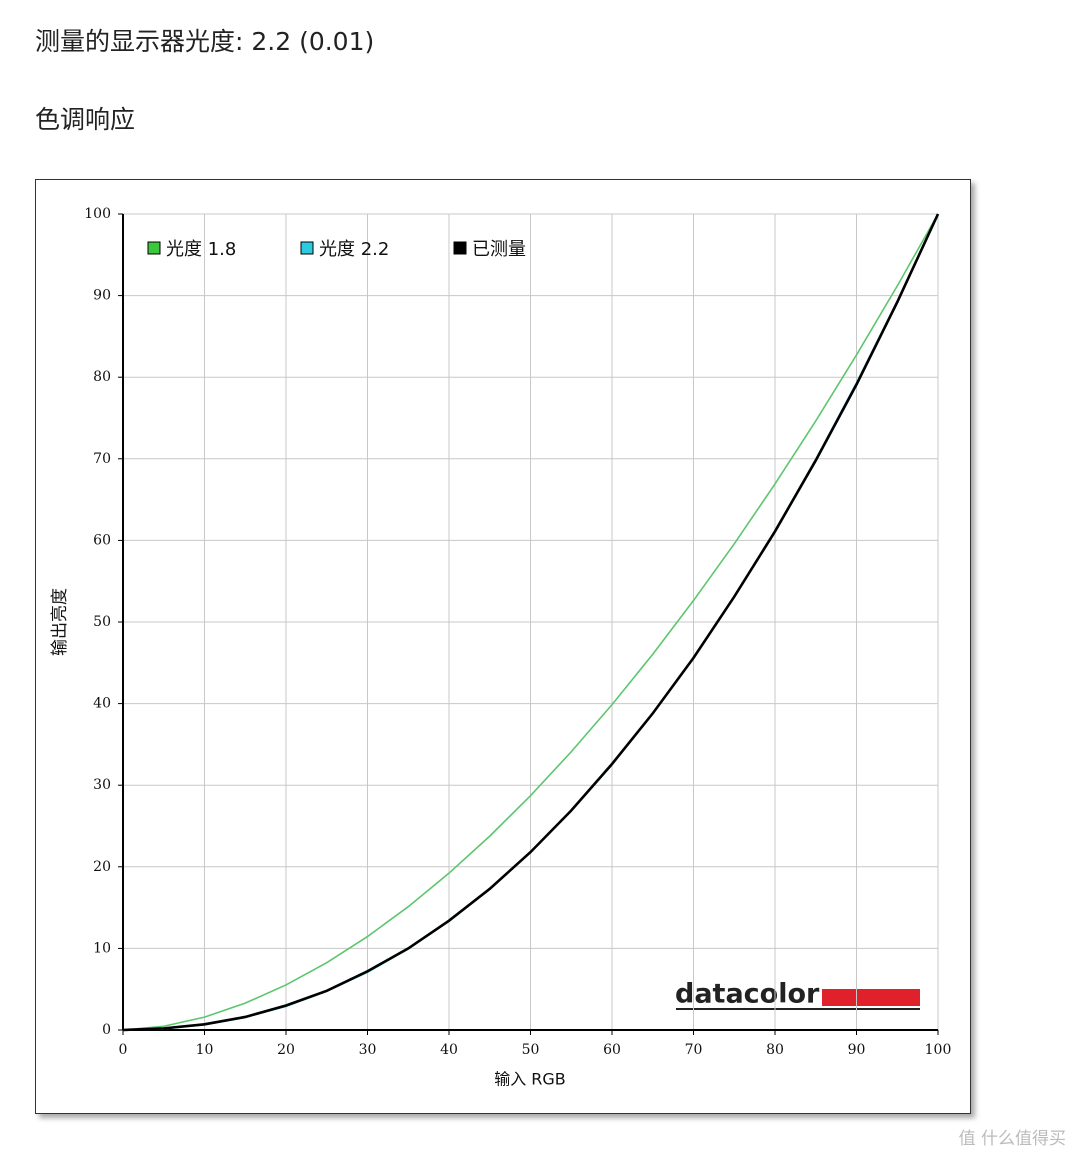 Image resolution: width=1080 pixels, height=1161 pixels. I want to click on y-tick-label: 30, so click(102, 785).